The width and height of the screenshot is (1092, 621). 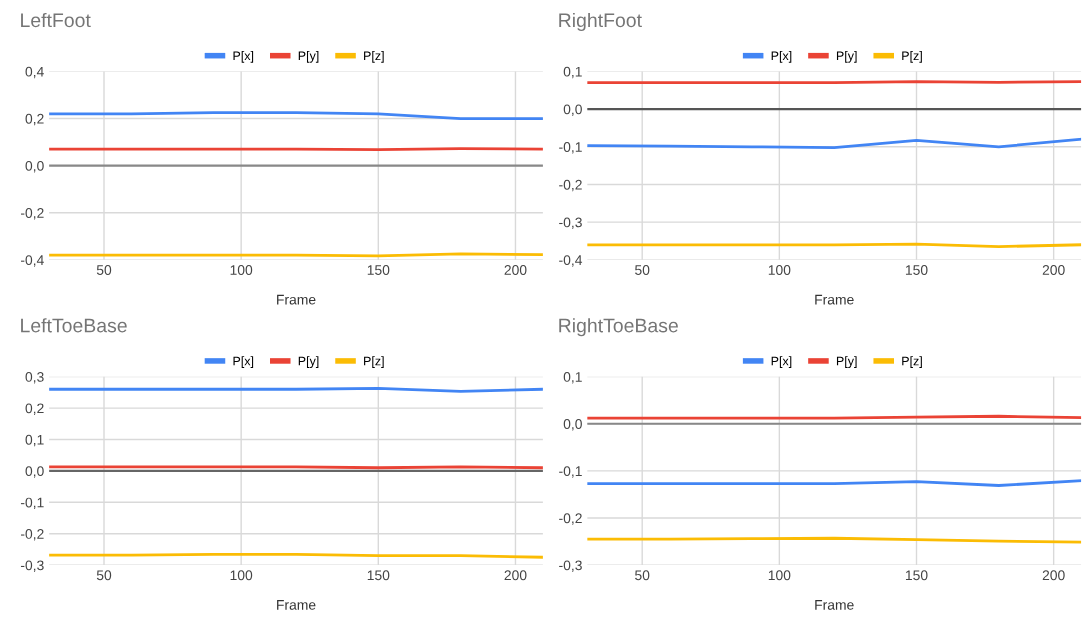 I want to click on y-tick-label: 0,4, so click(x=34, y=72).